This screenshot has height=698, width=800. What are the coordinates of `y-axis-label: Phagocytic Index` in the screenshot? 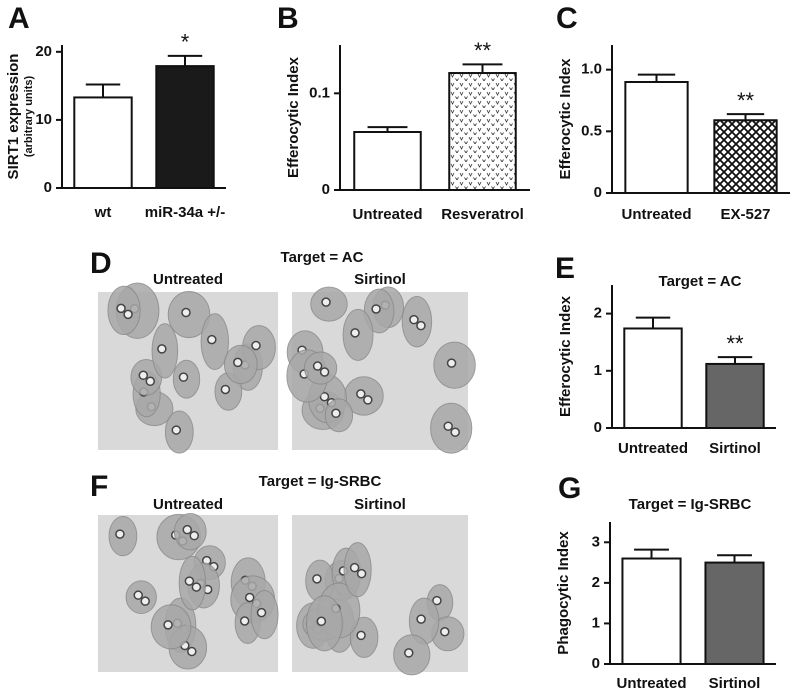 It's located at (563, 593).